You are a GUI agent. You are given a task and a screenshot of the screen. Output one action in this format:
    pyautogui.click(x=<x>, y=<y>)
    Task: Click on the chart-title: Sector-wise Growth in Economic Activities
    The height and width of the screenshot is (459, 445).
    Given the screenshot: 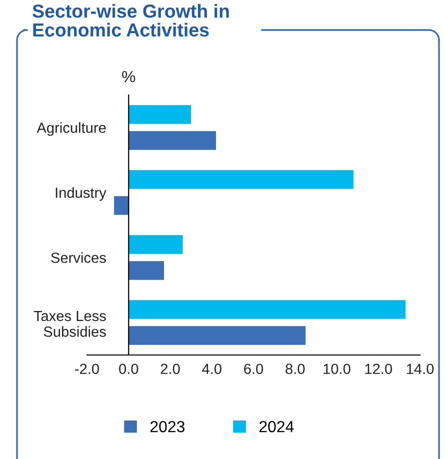 What is the action you would take?
    pyautogui.click(x=130, y=20)
    